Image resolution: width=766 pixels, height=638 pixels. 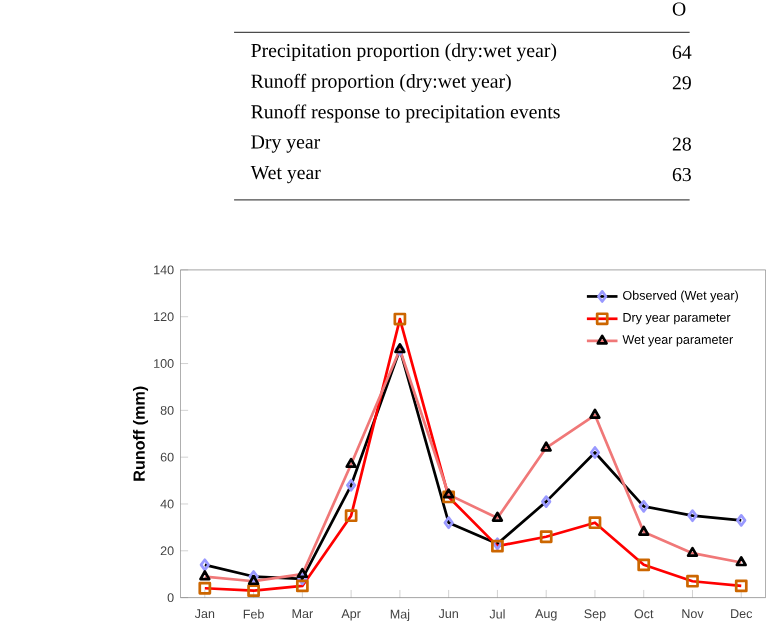 What do you see at coordinates (285, 175) in the screenshot?
I see `text: Wet year` at bounding box center [285, 175].